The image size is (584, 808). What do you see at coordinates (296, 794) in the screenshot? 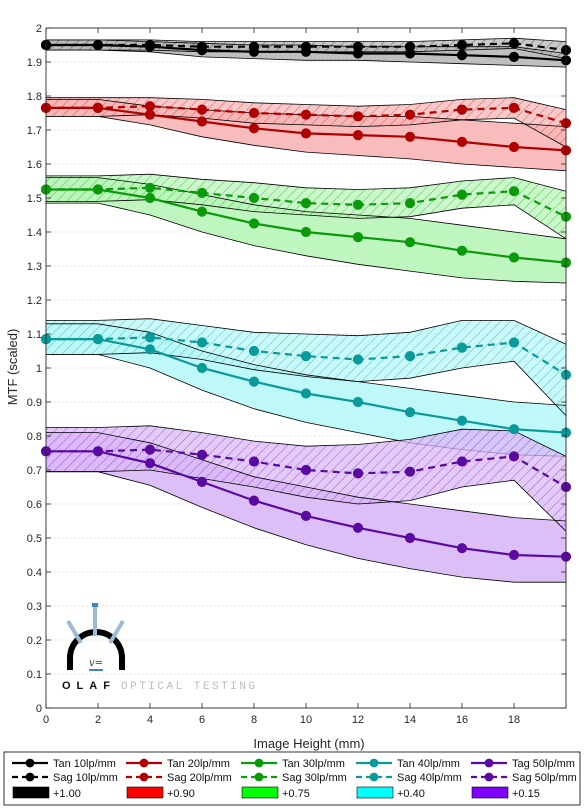
I see `legend-band-label-2: +0.75` at bounding box center [296, 794].